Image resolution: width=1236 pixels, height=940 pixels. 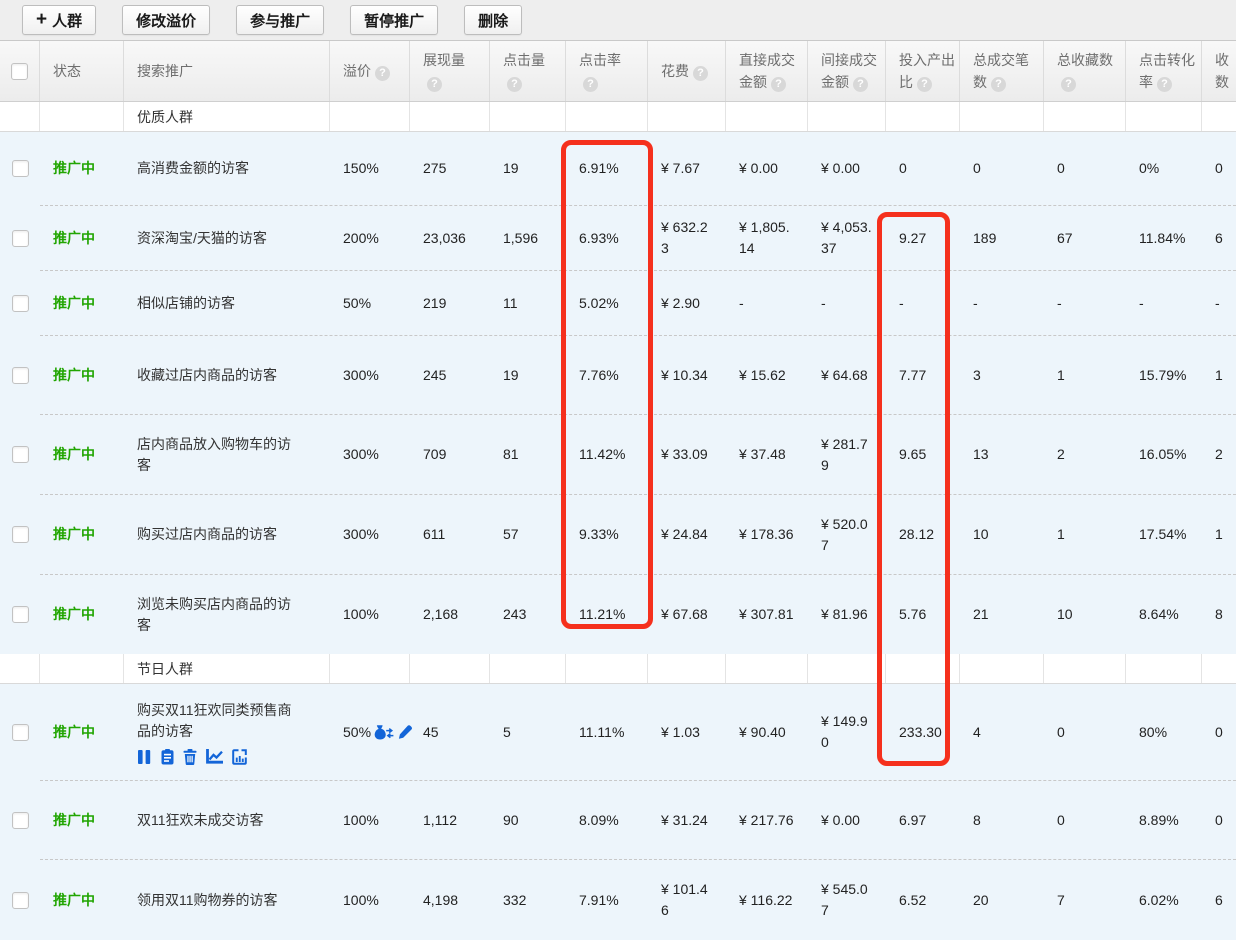 What do you see at coordinates (515, 899) in the screenshot?
I see `cell-clicks: 332` at bounding box center [515, 899].